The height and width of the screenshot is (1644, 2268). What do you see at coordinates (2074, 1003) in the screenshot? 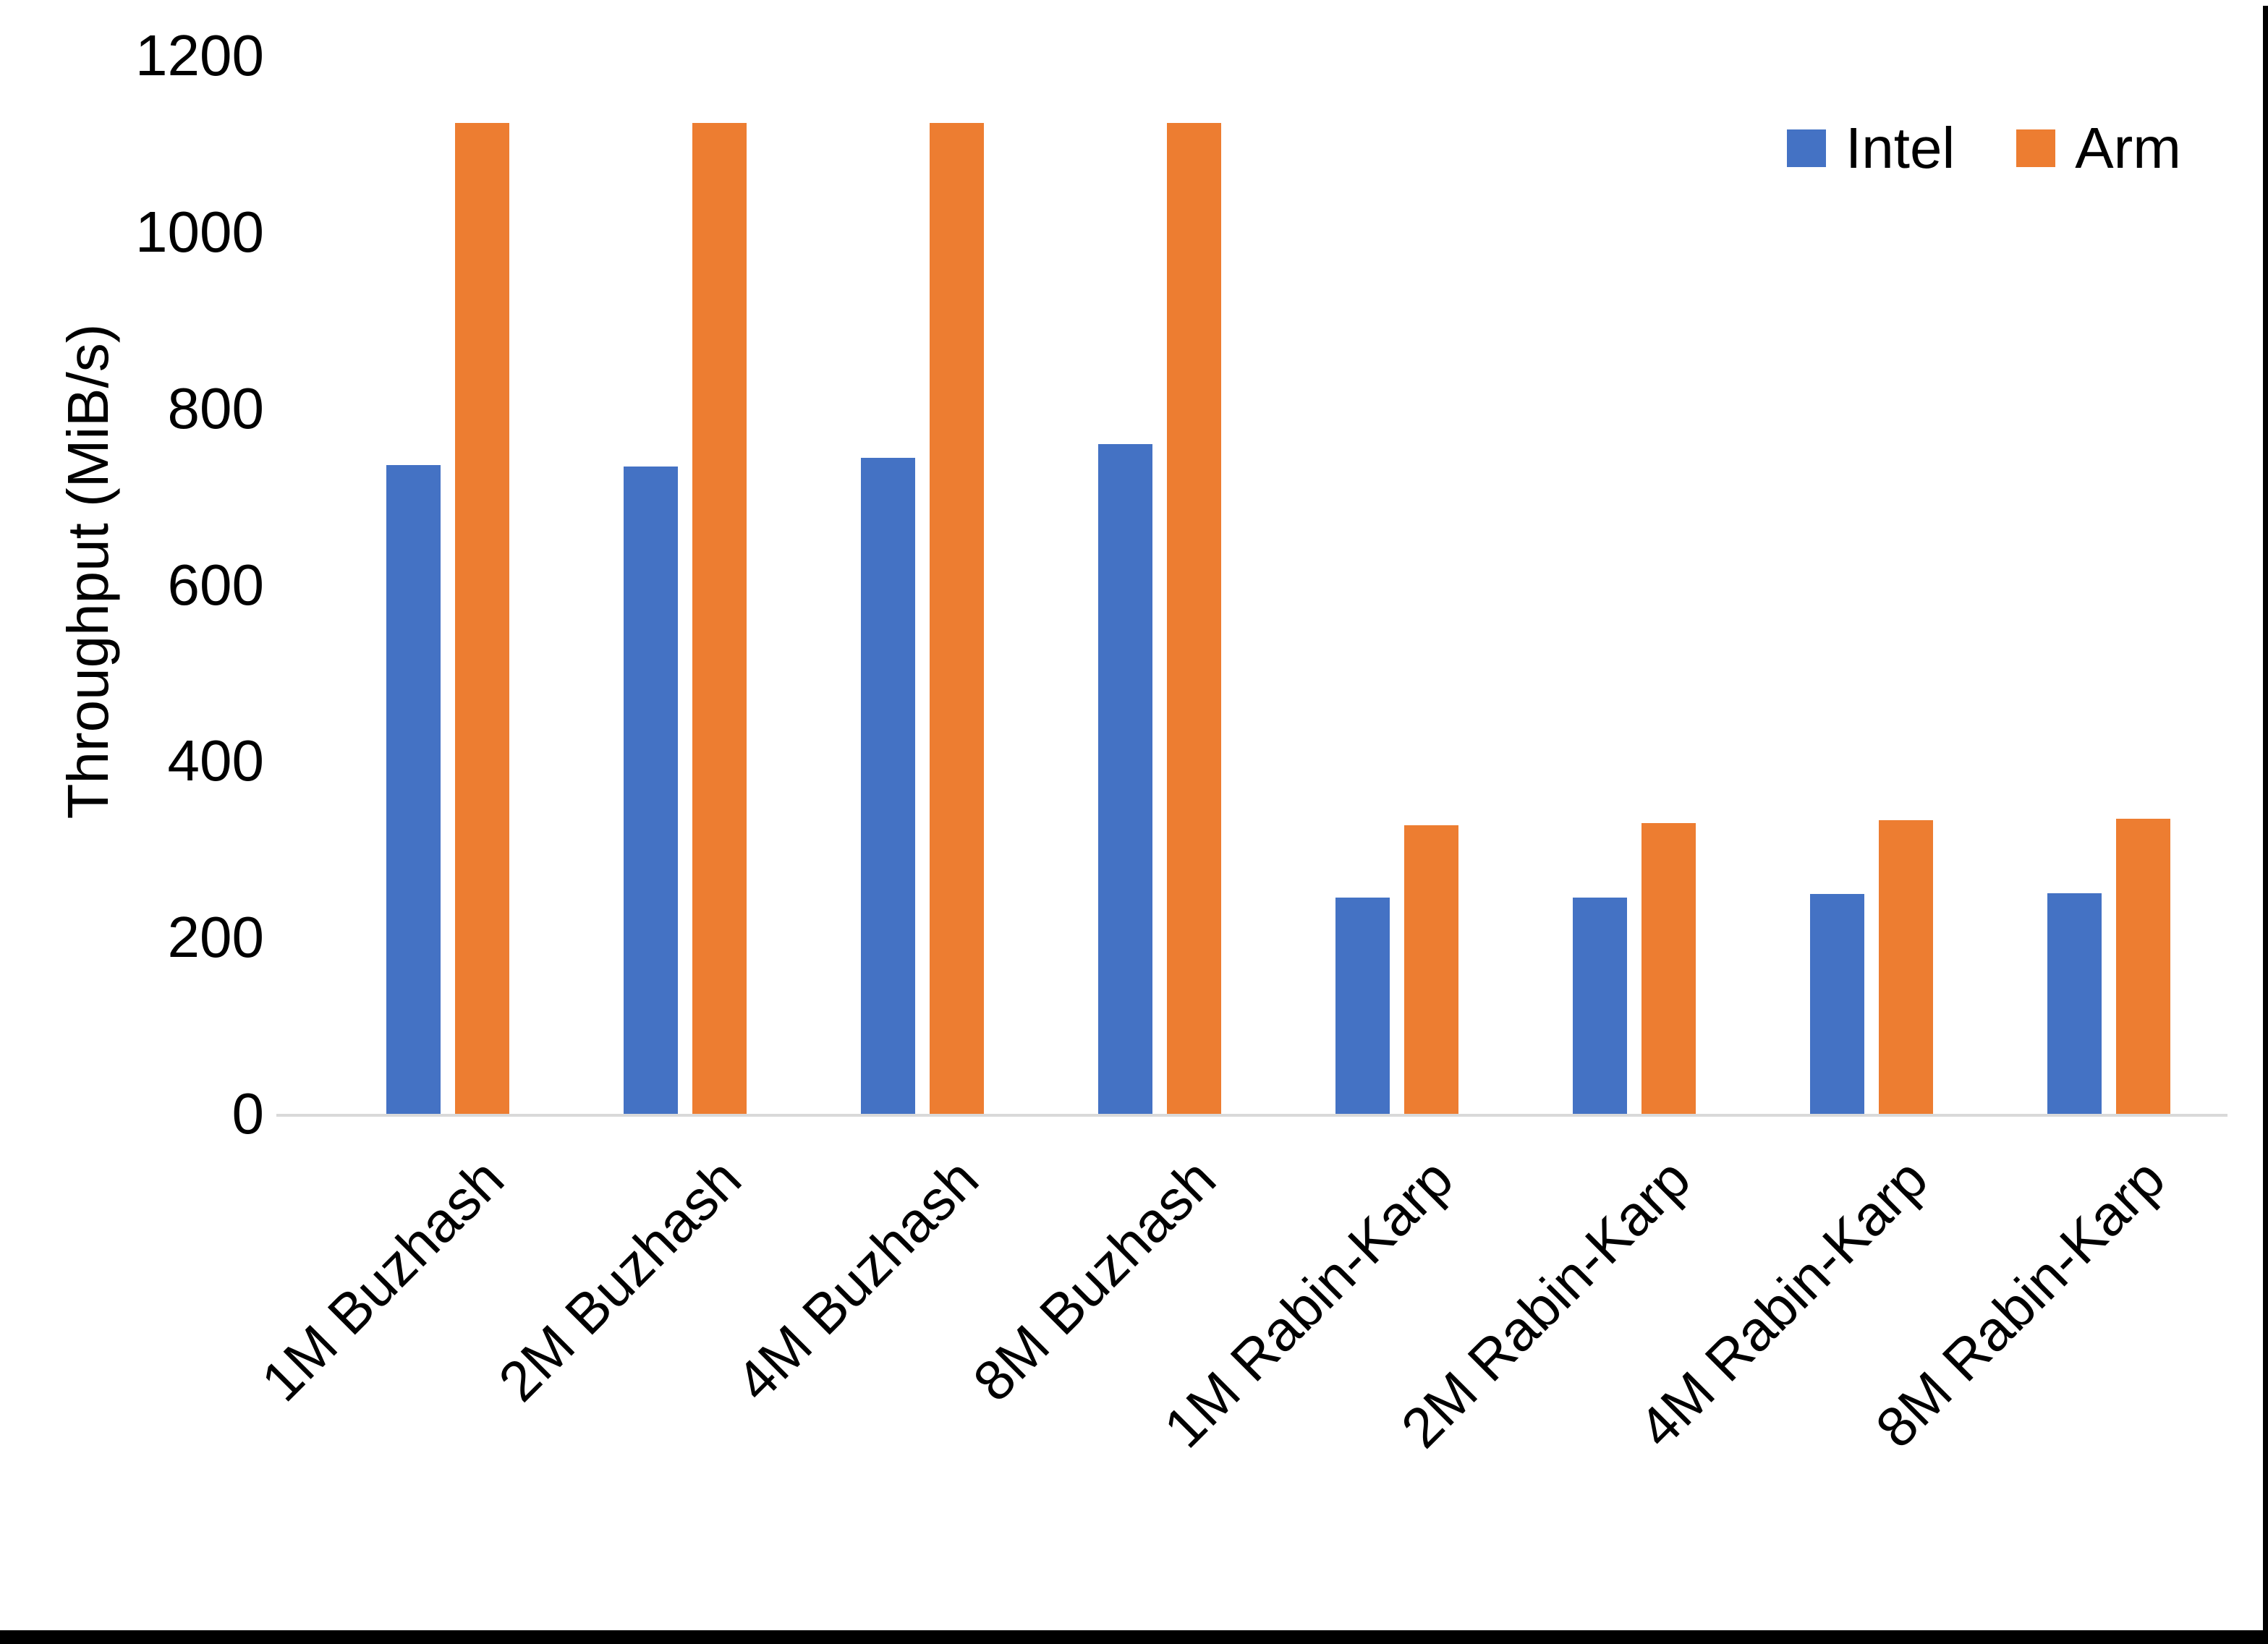
I see `bar-intel-8m-rabin-karp` at bounding box center [2074, 1003].